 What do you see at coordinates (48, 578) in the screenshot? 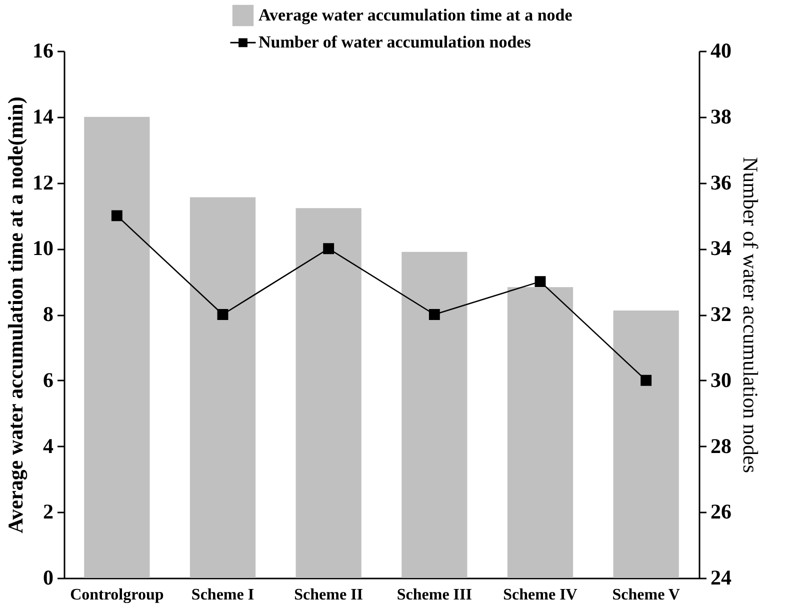
I see `y-tick-label: 0` at bounding box center [48, 578].